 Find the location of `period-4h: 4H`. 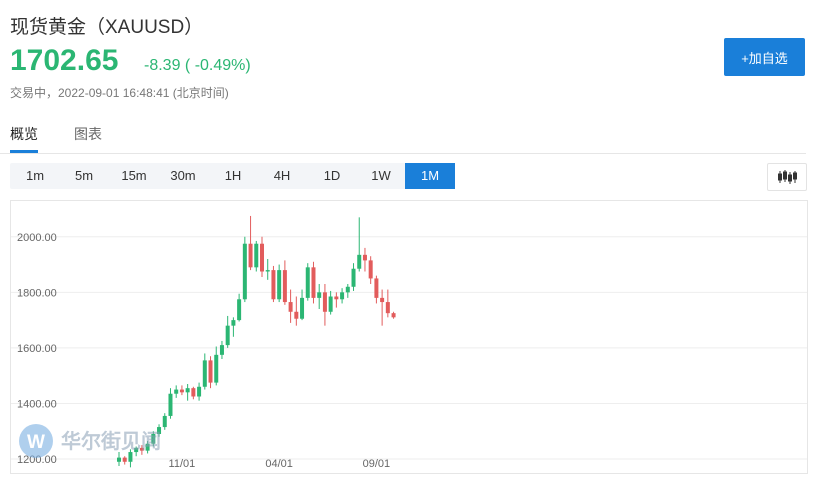

period-4h: 4H is located at coordinates (282, 175).